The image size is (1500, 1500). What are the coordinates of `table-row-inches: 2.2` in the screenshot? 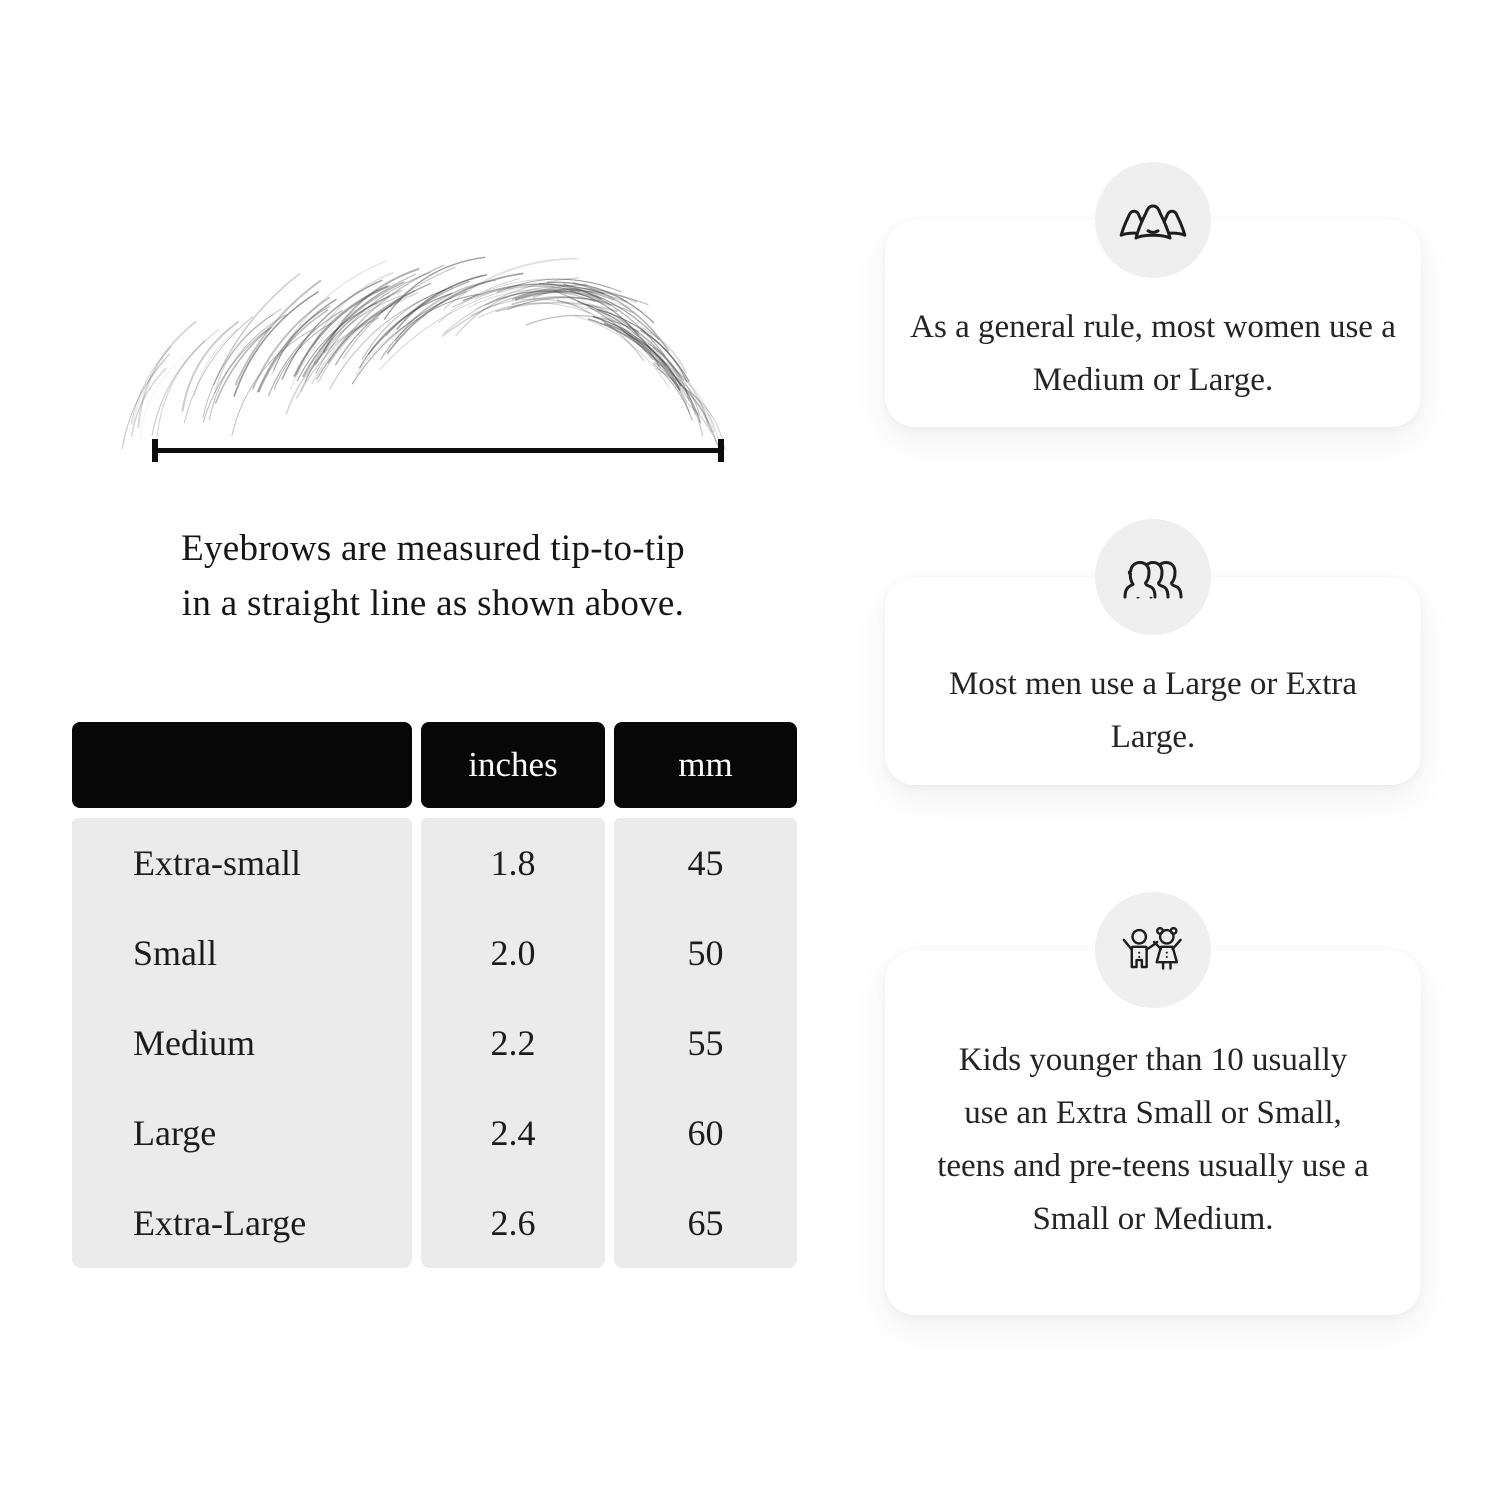 It's located at (513, 1043).